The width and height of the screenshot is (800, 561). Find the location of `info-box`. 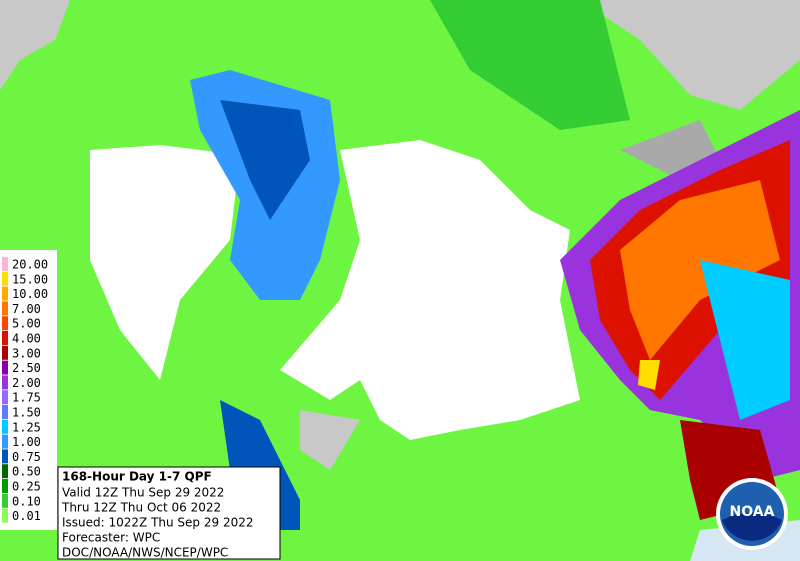

info-box is located at coordinates (169, 513).